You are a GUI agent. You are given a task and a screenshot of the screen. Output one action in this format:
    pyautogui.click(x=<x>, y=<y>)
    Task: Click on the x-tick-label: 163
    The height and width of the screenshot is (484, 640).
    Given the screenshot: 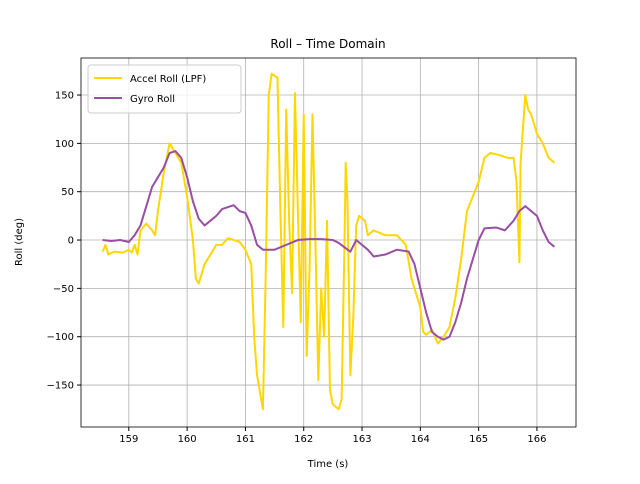 What is the action you would take?
    pyautogui.click(x=361, y=439)
    